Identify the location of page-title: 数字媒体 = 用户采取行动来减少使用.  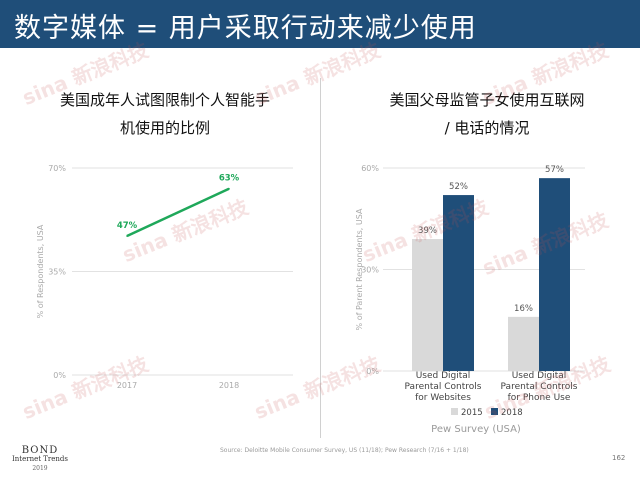
(245, 28).